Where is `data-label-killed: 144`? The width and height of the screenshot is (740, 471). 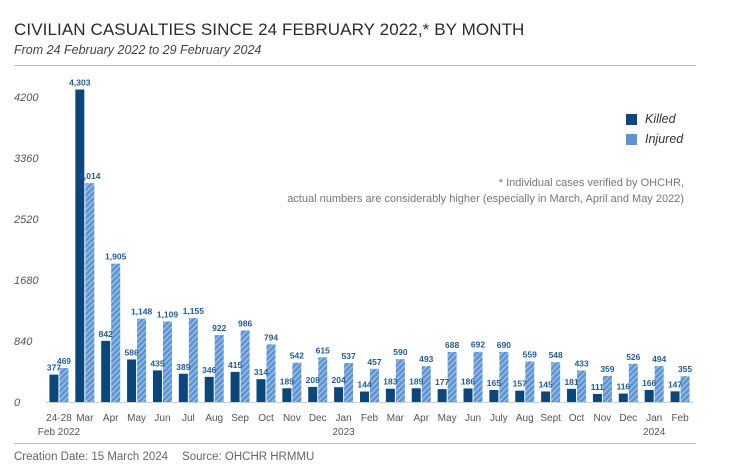 data-label-killed: 144 is located at coordinates (364, 385).